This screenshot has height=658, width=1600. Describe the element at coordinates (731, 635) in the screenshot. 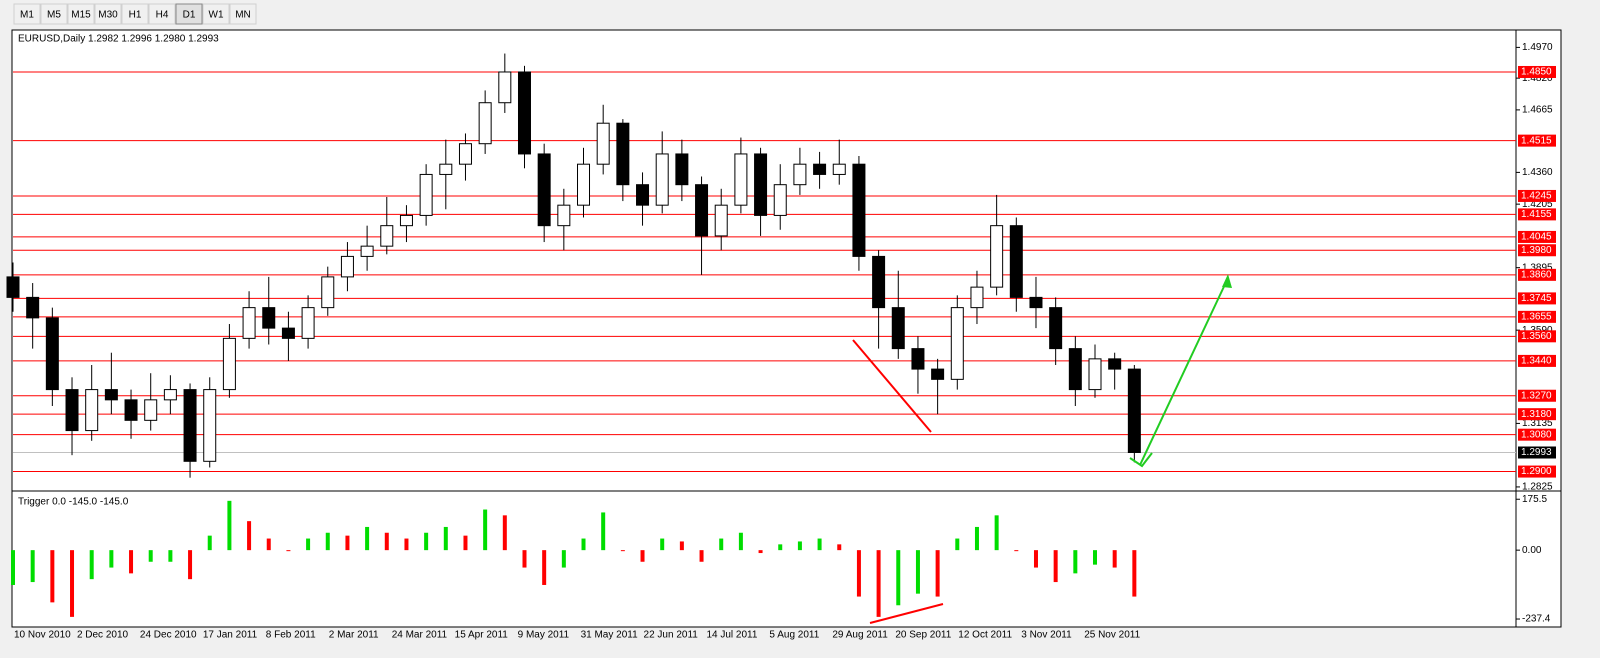

I see `x-tick-label: 14 Jul 2011` at that location.